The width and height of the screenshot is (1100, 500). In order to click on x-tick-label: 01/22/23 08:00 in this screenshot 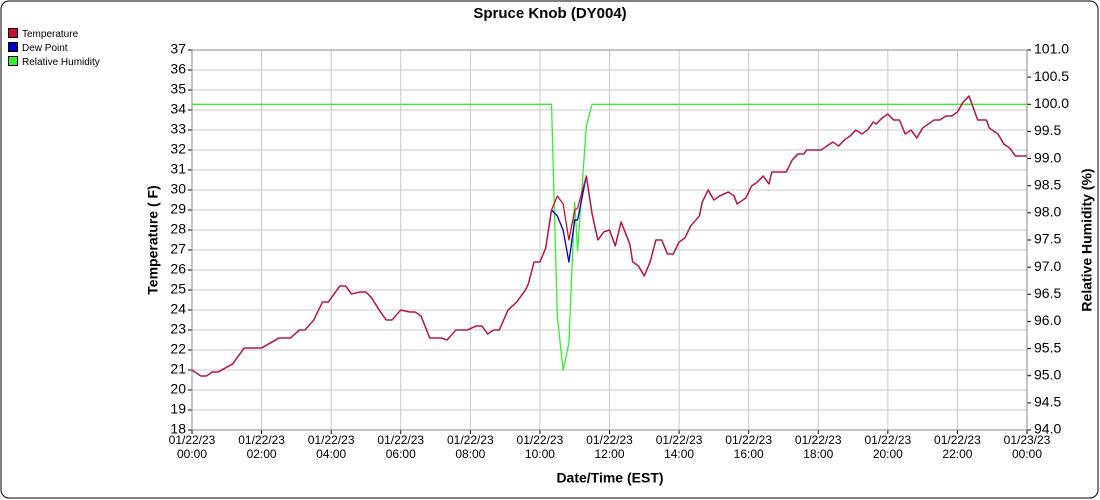, I will do `click(470, 447)`.